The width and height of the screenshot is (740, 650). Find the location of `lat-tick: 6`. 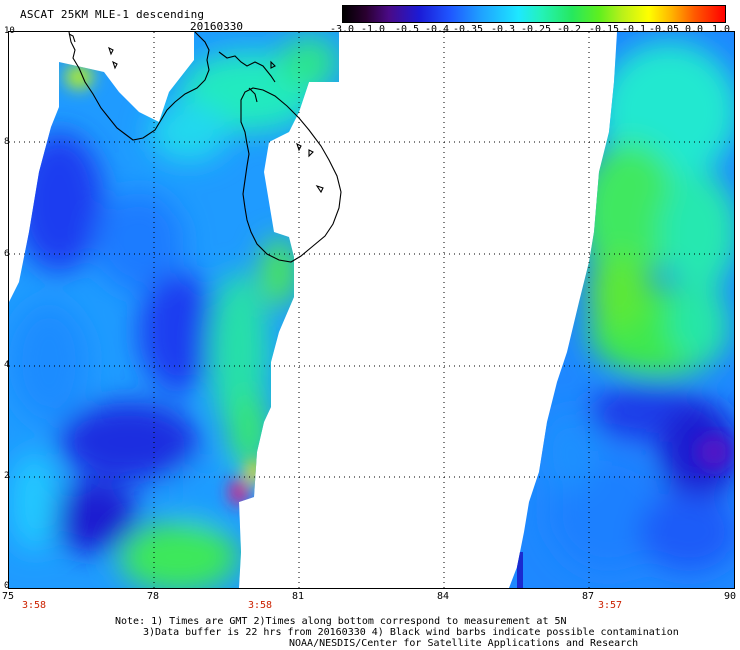

lat-tick: 6 is located at coordinates (7, 254).